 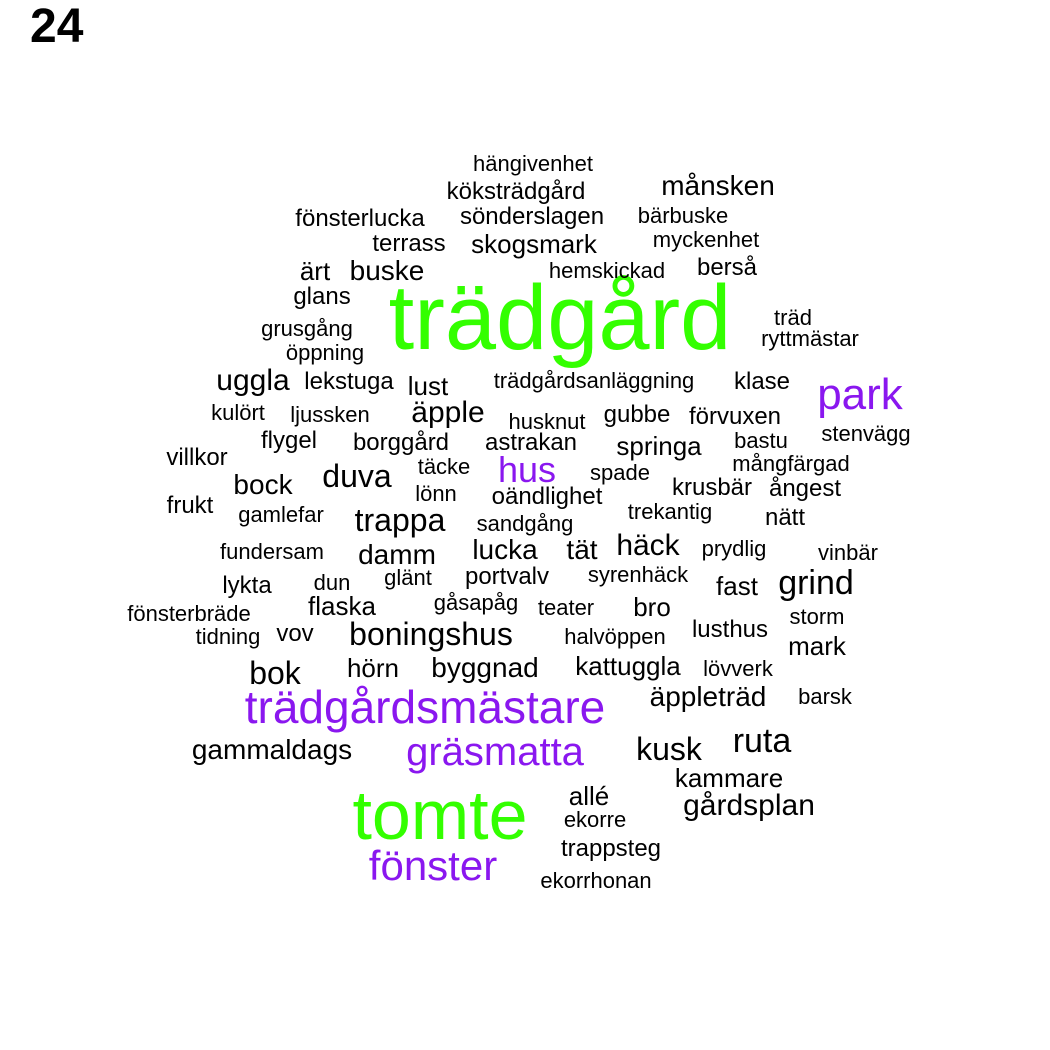 I want to click on word-regular: kusk, so click(x=669, y=749).